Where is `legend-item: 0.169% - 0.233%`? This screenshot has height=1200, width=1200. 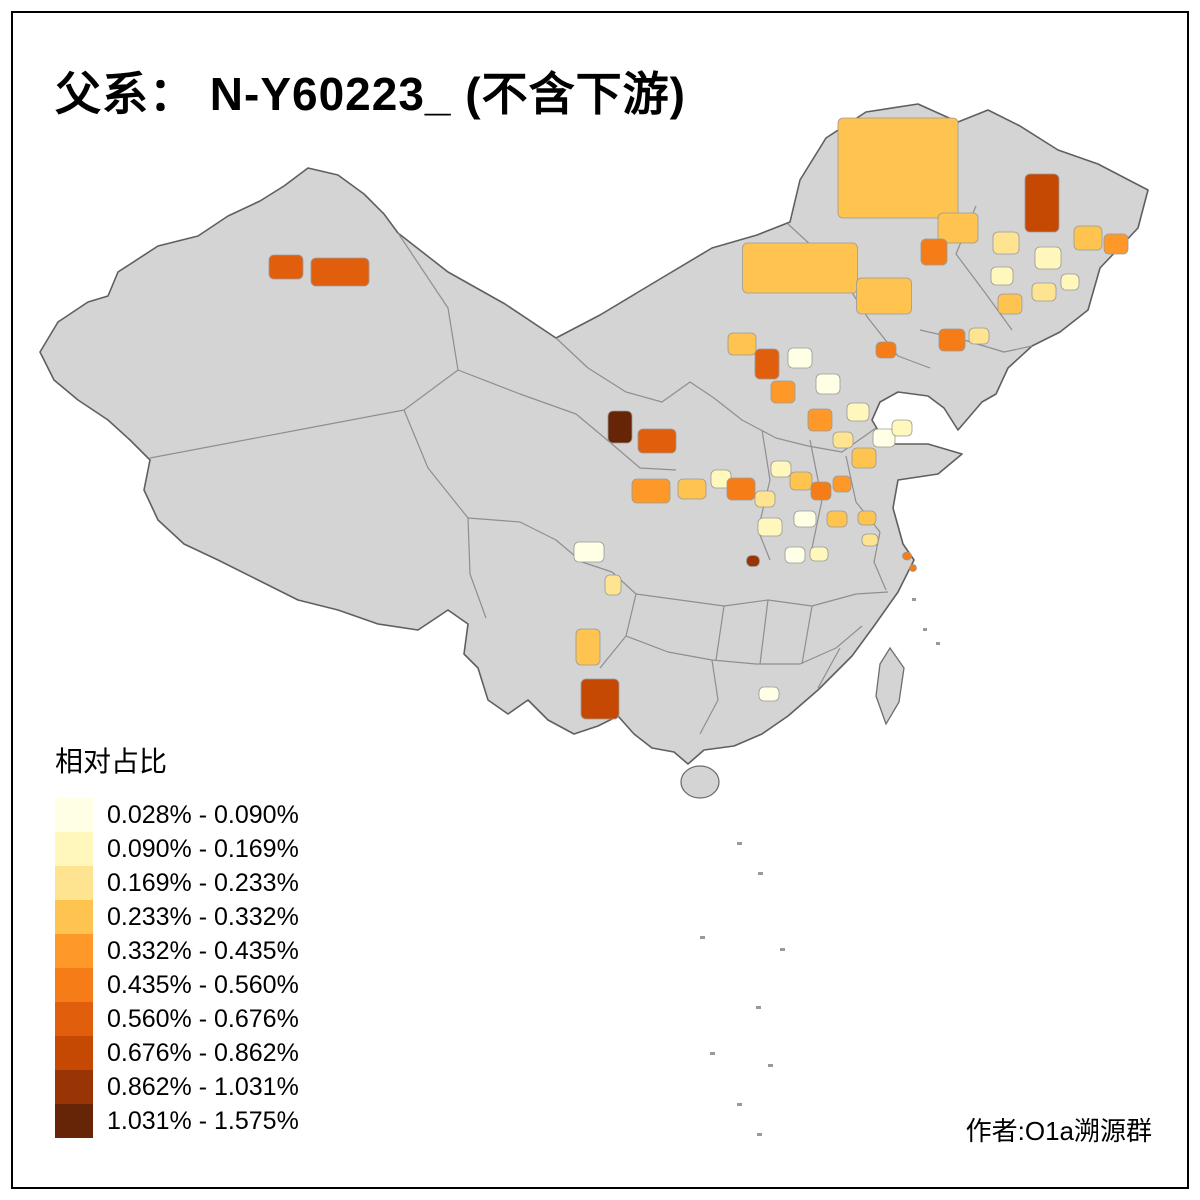 legend-item: 0.169% - 0.233% is located at coordinates (177, 883).